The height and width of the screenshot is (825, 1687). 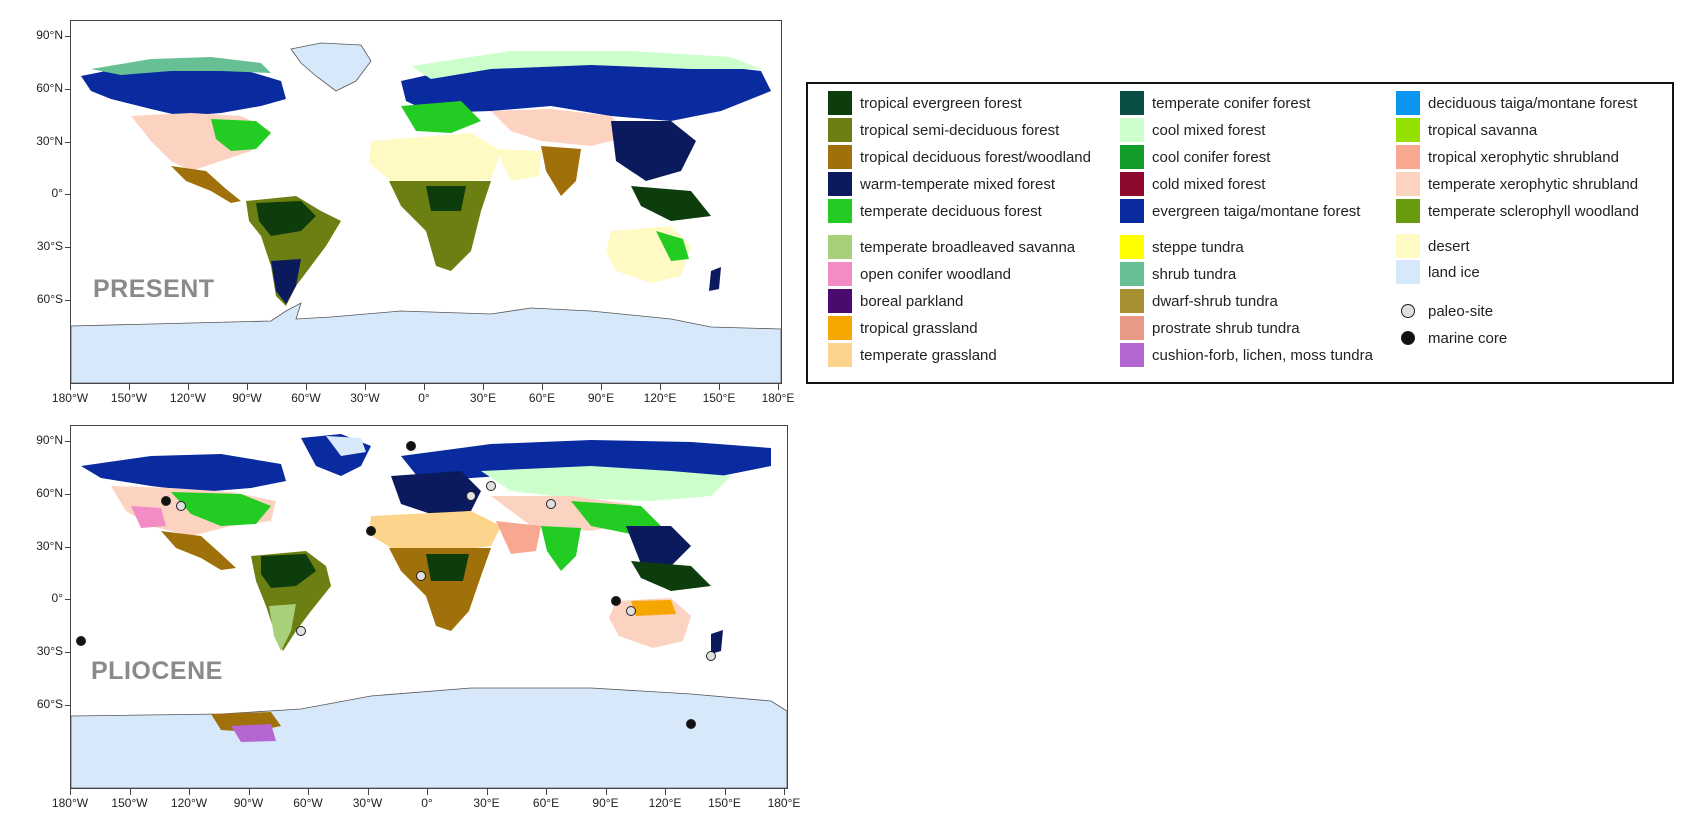 What do you see at coordinates (653, 151) in the screenshot?
I see `east-asia` at bounding box center [653, 151].